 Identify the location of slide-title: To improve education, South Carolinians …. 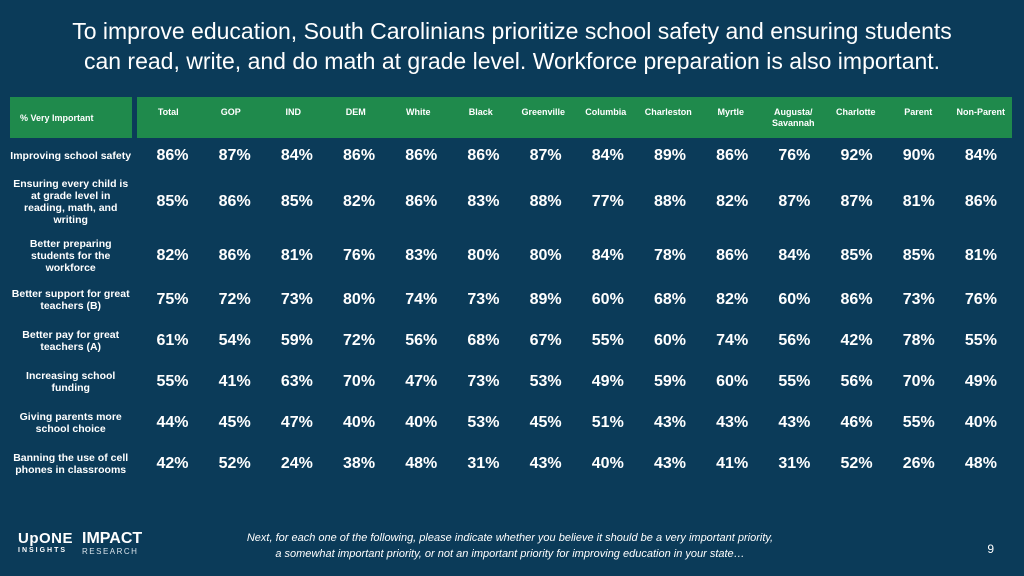
(512, 46).